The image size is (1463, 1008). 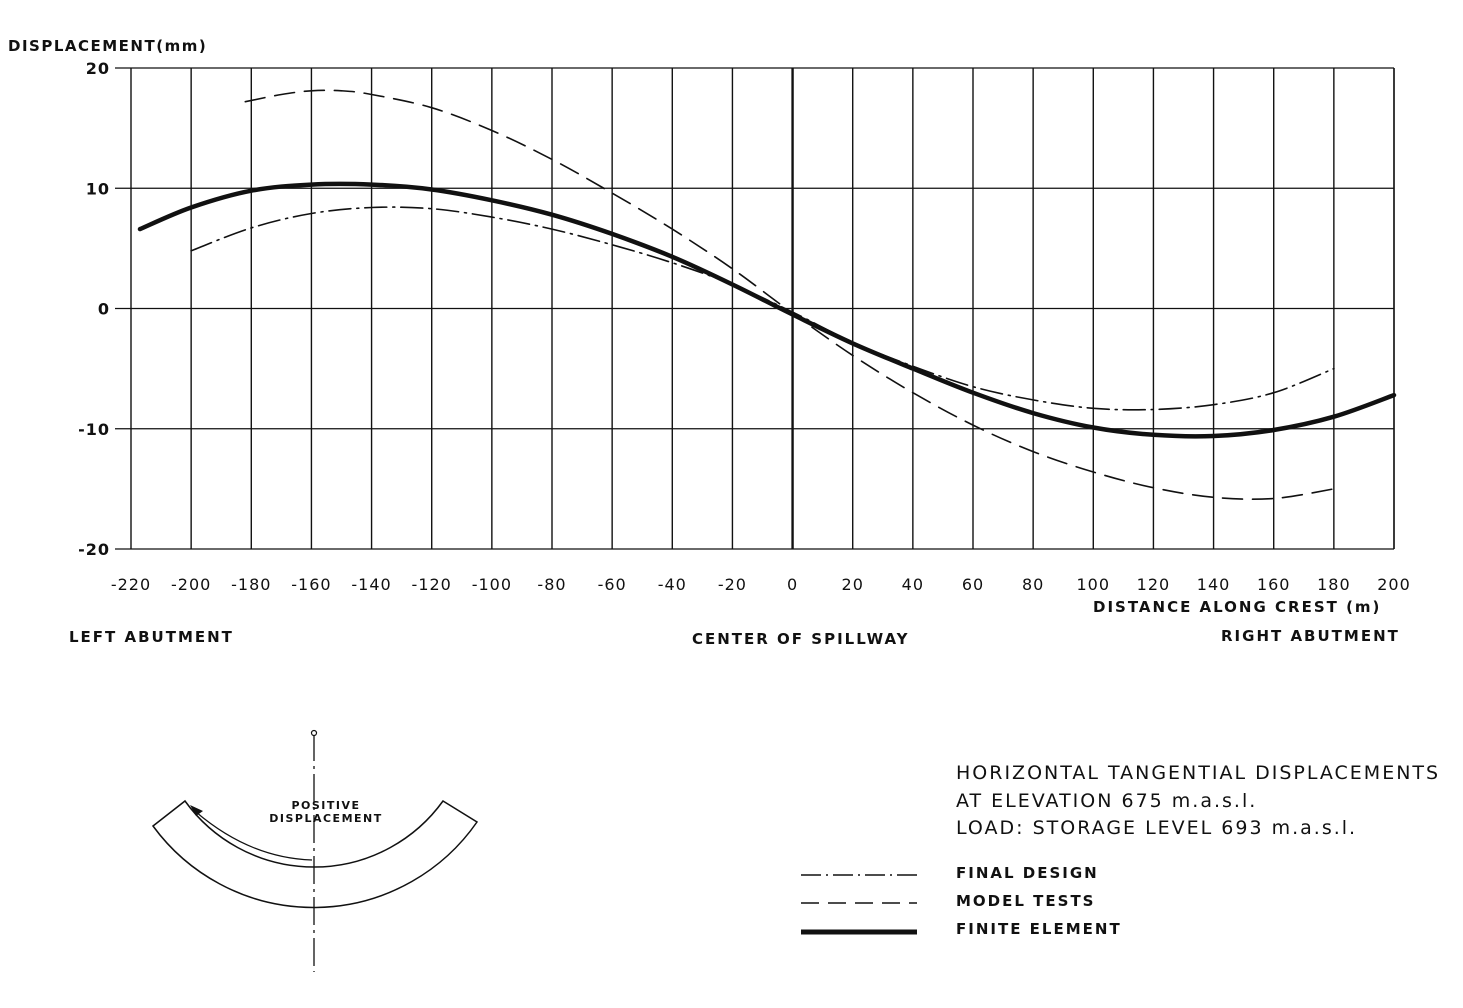 What do you see at coordinates (1274, 584) in the screenshot?
I see `x-tick-label: 160` at bounding box center [1274, 584].